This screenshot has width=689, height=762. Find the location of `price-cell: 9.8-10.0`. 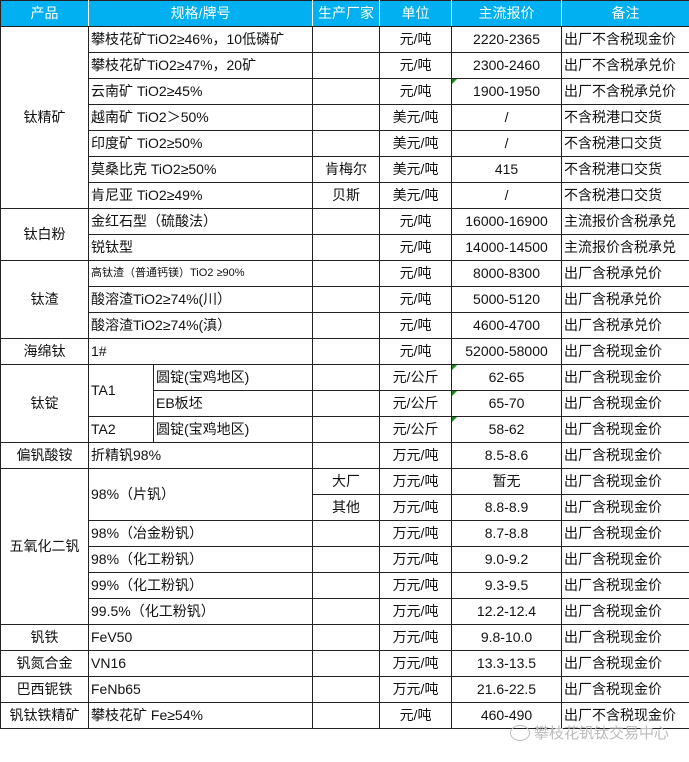

price-cell: 9.8-10.0 is located at coordinates (507, 637).